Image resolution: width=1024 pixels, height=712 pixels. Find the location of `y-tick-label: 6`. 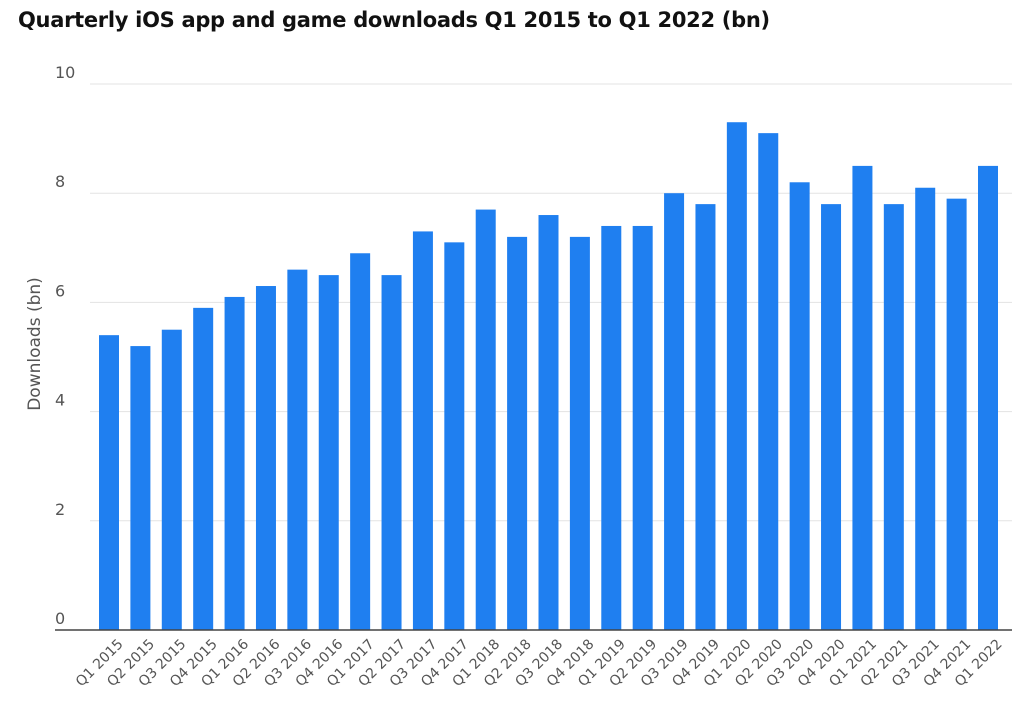

y-tick-label: 6 is located at coordinates (60, 290).